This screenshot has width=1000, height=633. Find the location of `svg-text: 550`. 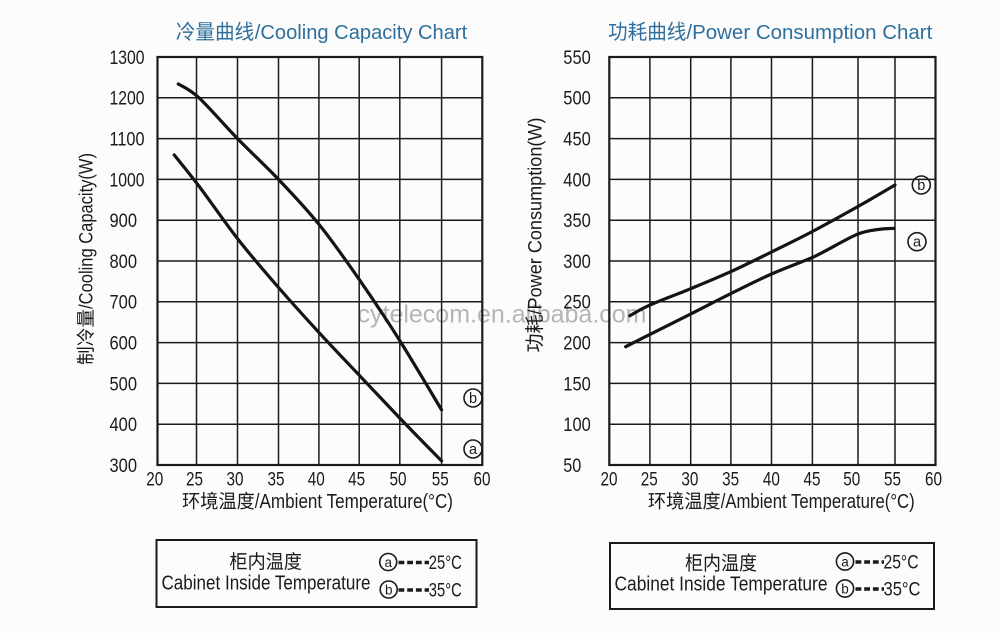

svg-text: 550 is located at coordinates (577, 58).